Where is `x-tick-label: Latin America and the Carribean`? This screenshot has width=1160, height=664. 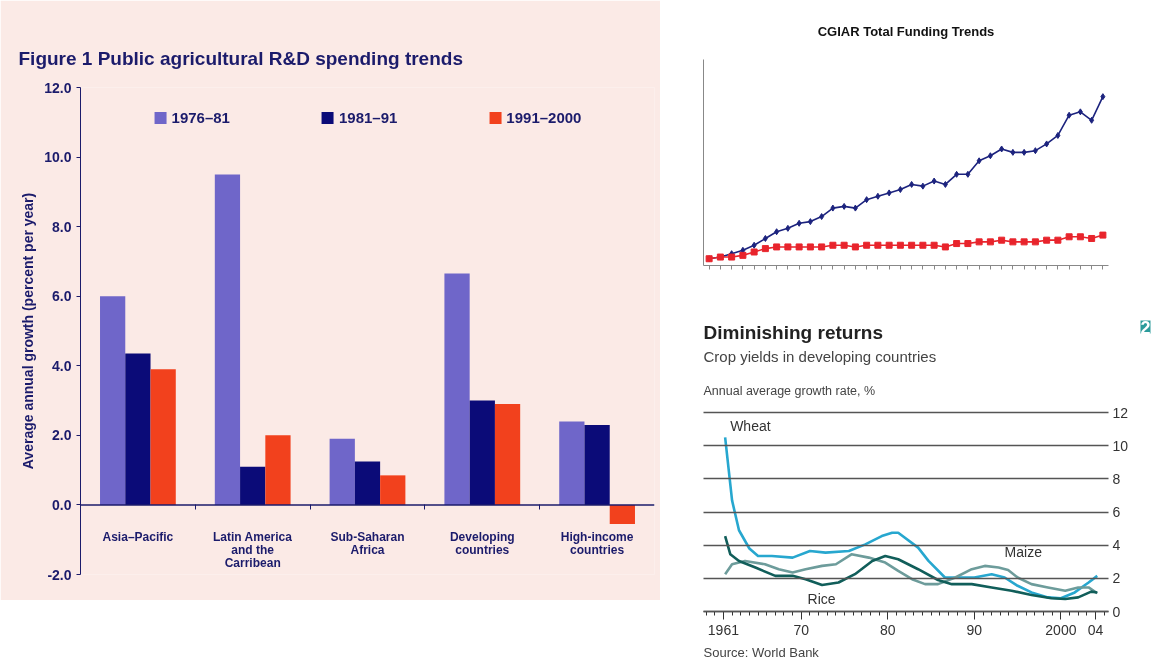
x-tick-label: Latin America and the Carribean is located at coordinates (253, 549).